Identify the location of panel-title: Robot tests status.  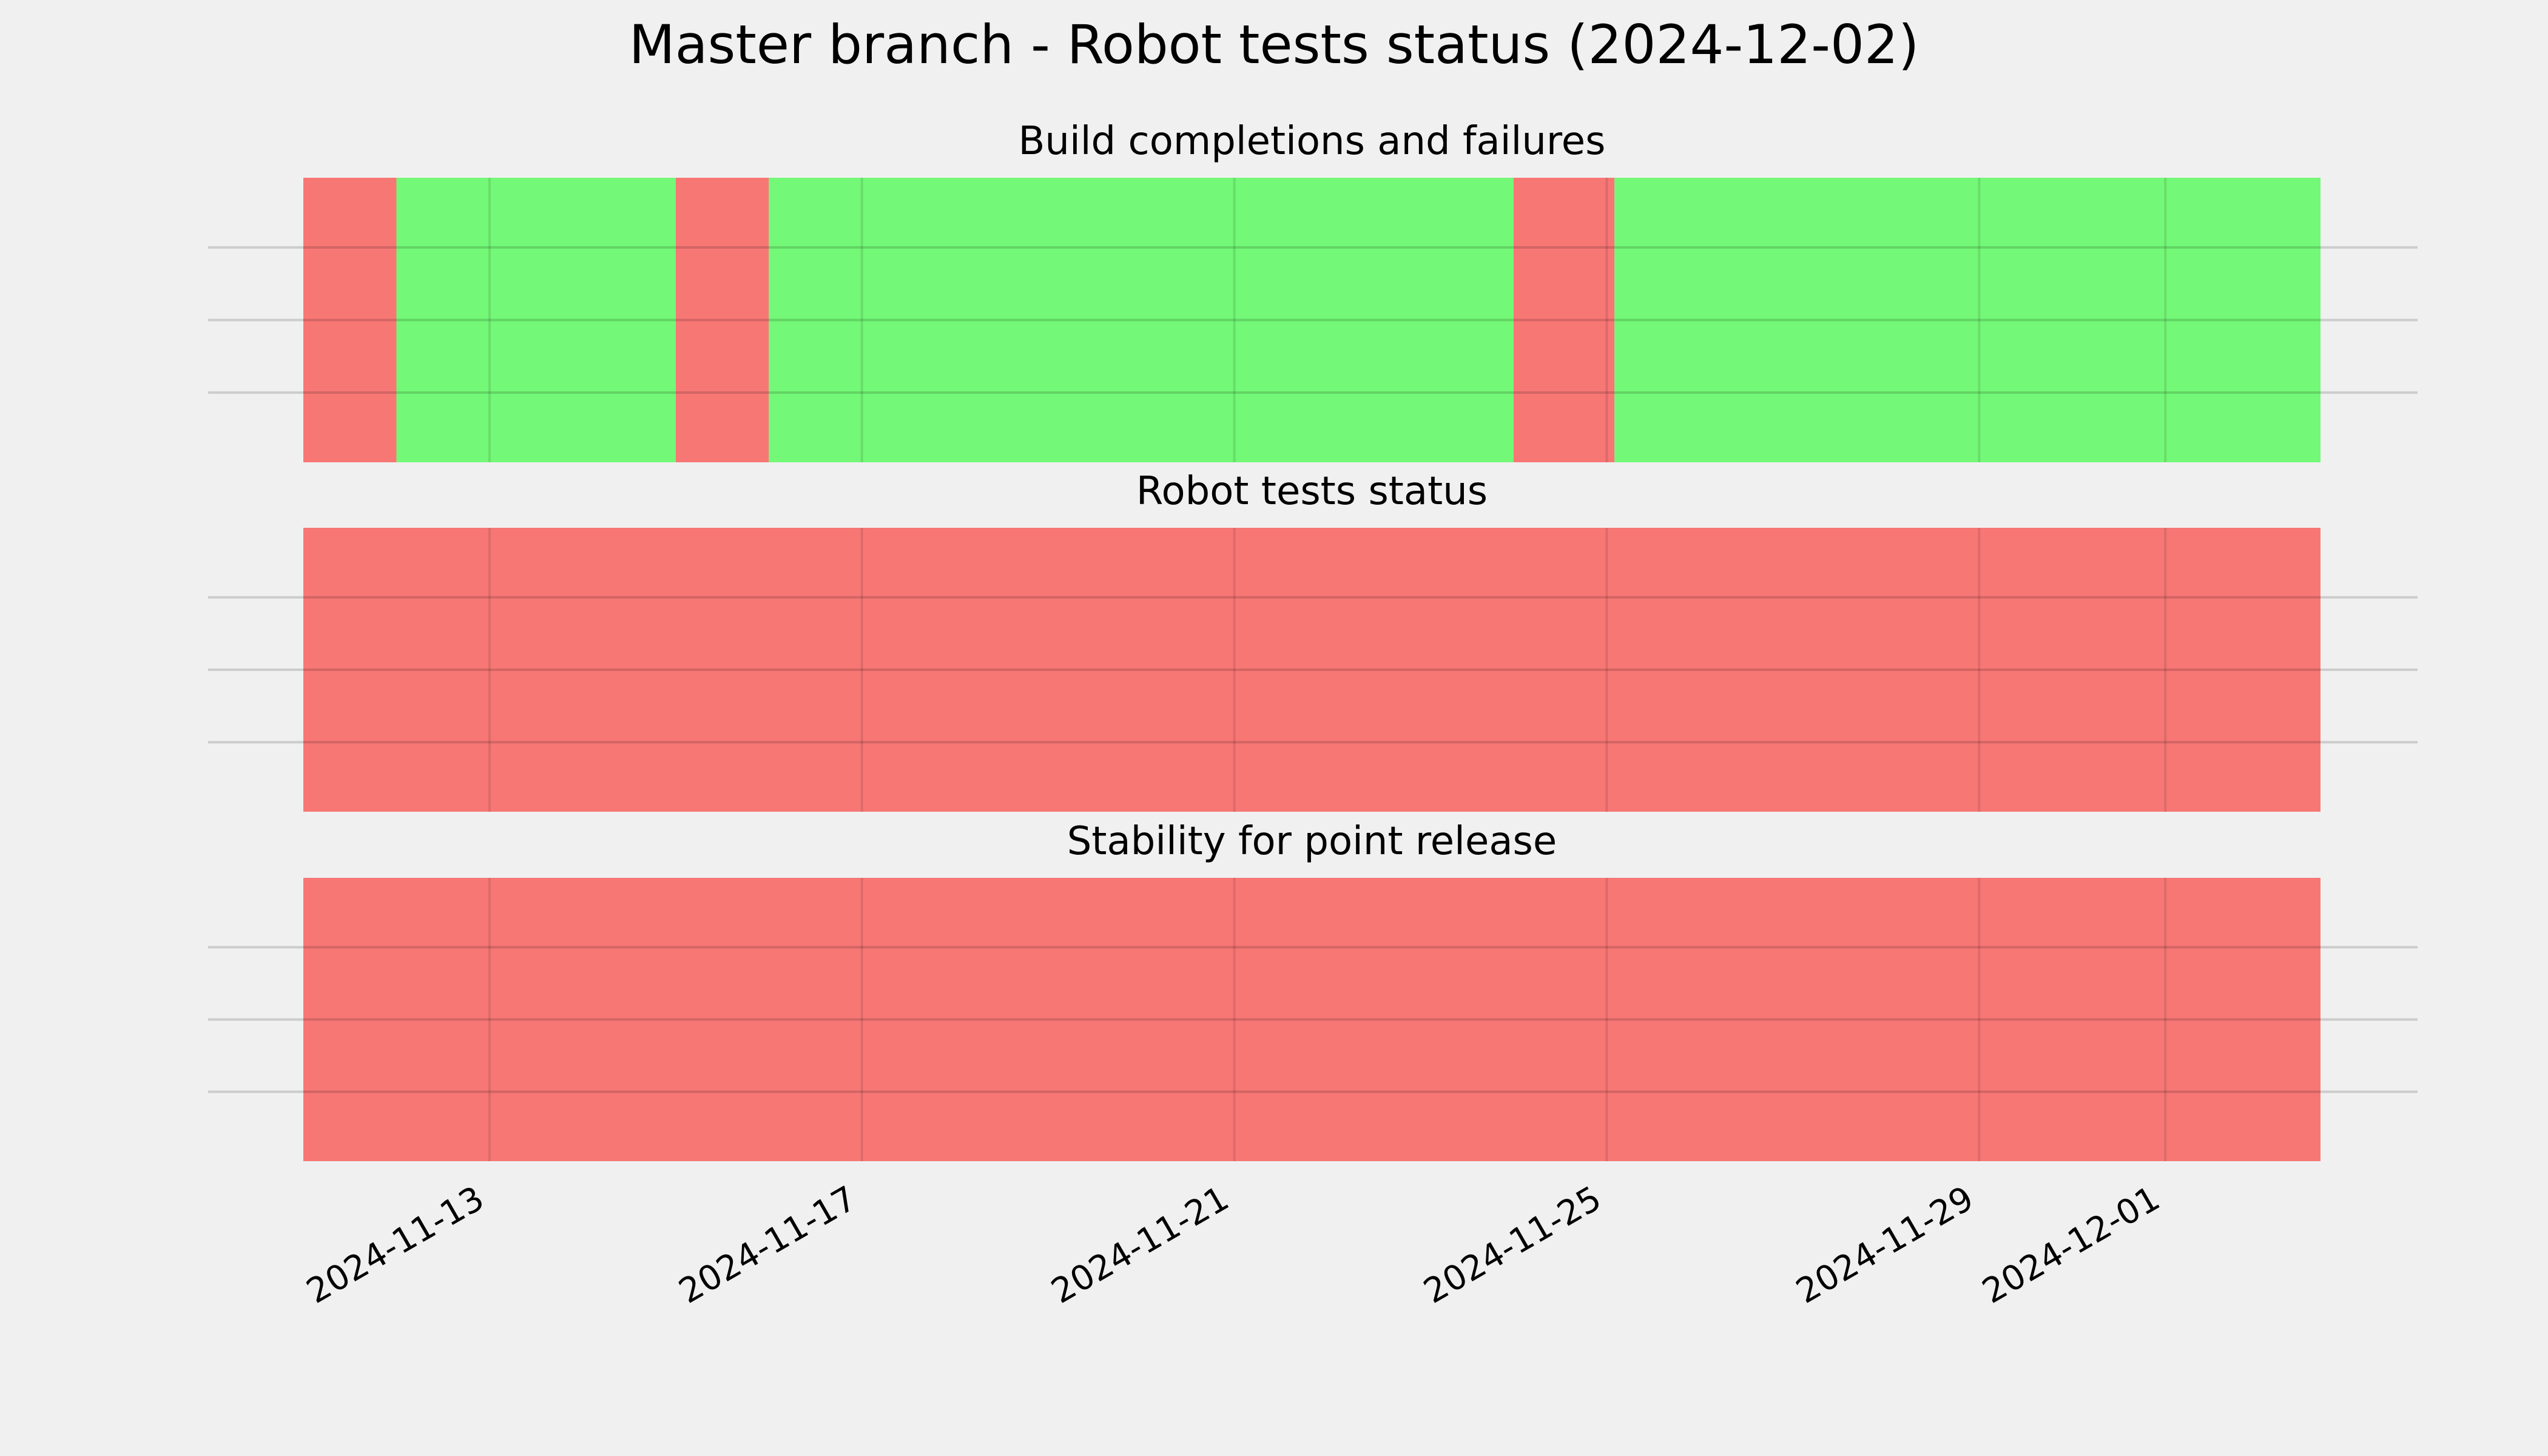
(1312, 491).